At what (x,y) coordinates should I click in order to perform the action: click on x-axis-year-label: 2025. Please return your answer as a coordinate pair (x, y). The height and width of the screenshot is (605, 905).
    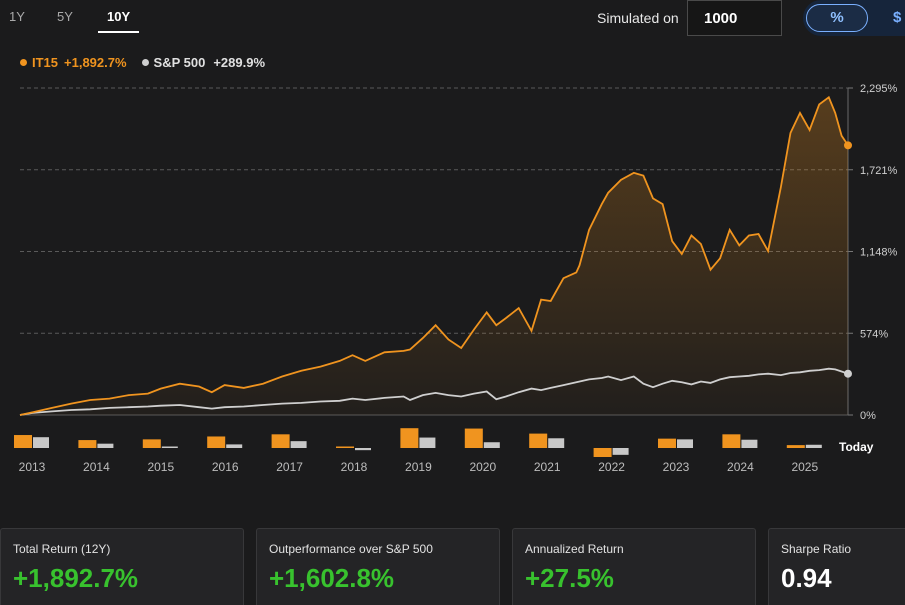
    Looking at the image, I should click on (804, 467).